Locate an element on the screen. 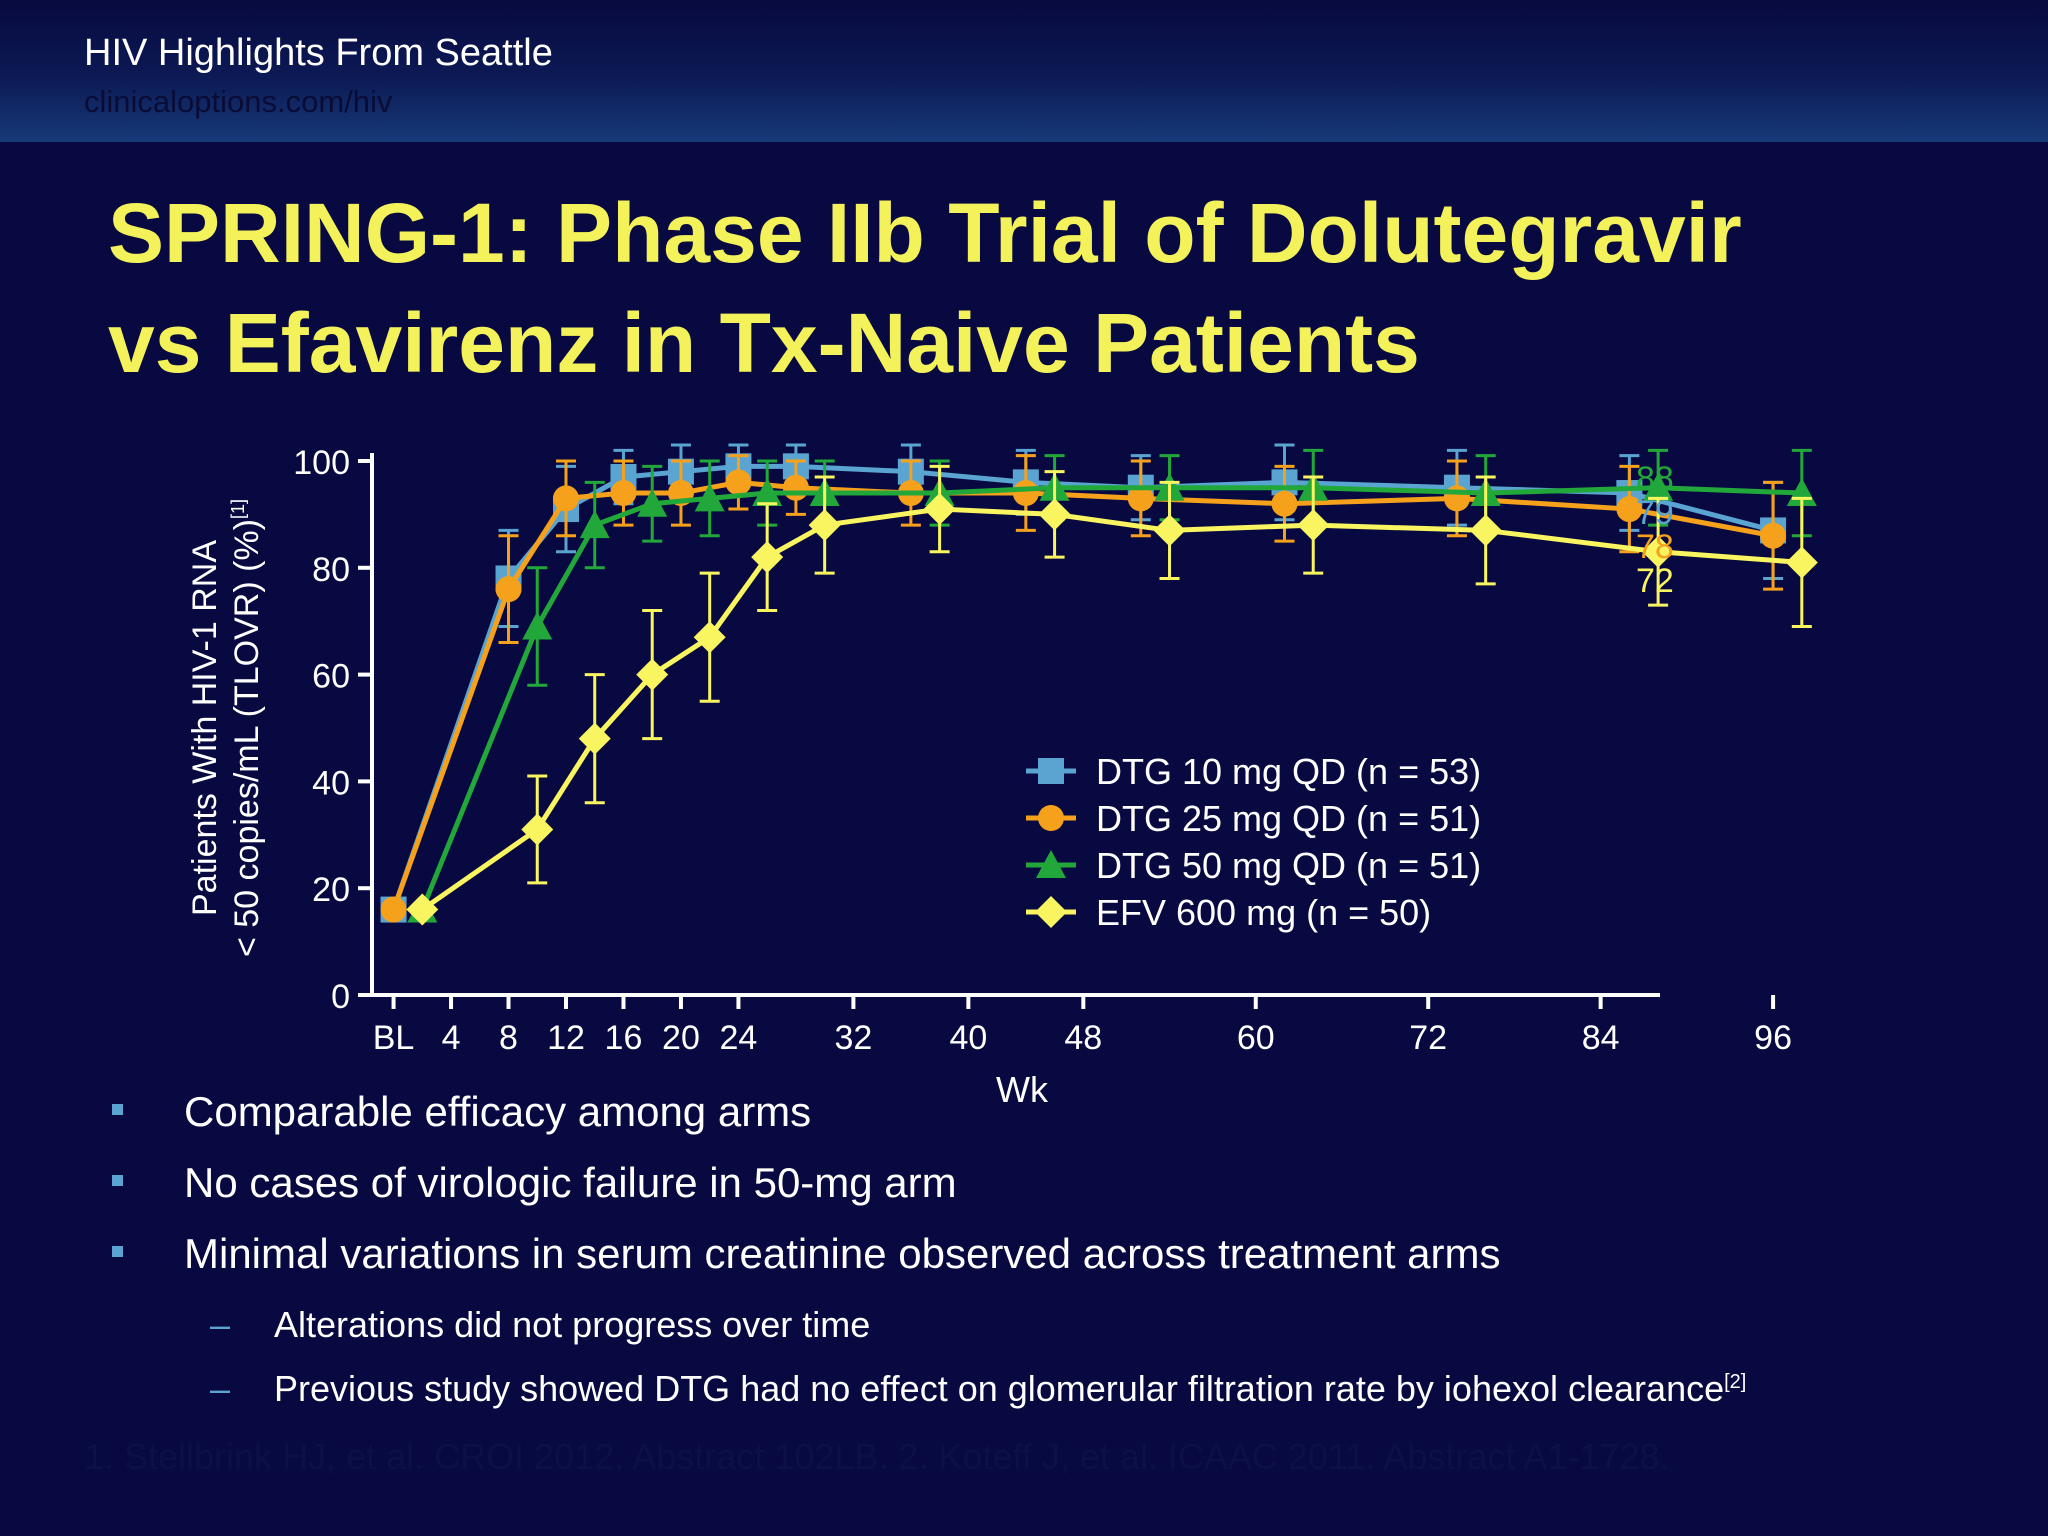 The height and width of the screenshot is (1536, 2048). legend-label: DTG 10 mg QD (n = 53) is located at coordinates (1288, 771).